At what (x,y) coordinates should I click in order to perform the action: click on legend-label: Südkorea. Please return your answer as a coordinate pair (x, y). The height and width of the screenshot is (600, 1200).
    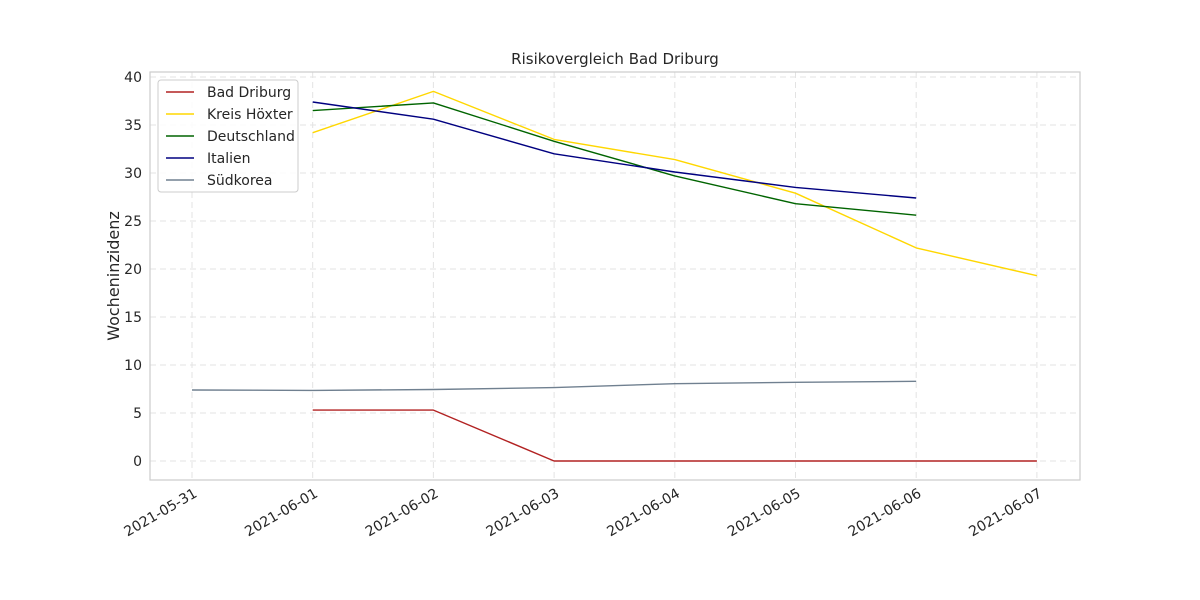
    Looking at the image, I should click on (239, 181).